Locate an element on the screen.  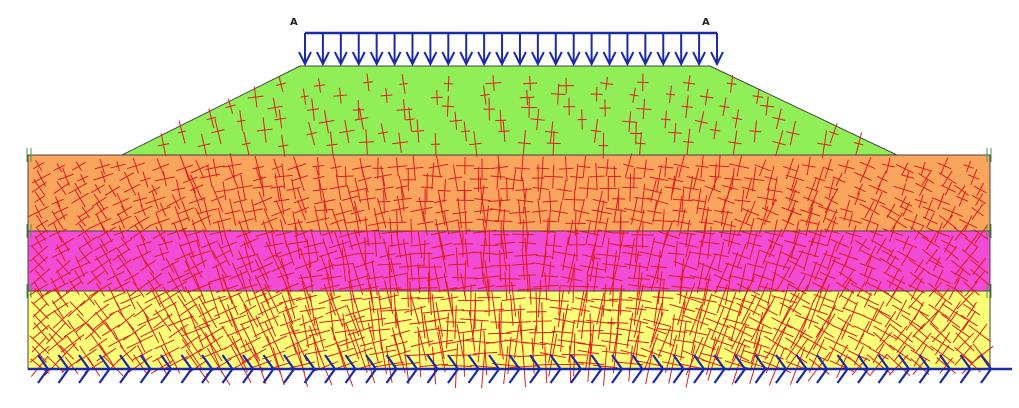
side-fixity-mark is located at coordinates (989, 291).